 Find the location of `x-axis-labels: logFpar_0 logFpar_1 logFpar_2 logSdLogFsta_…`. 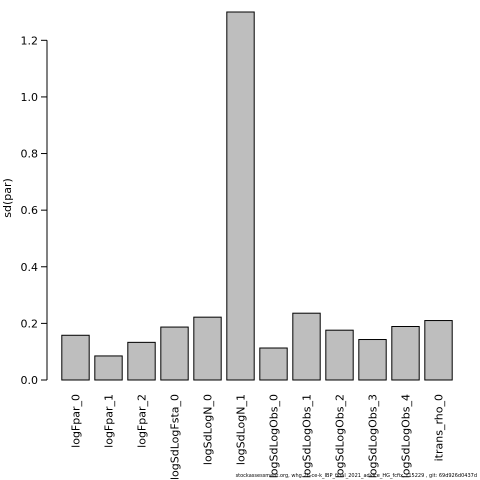

x-axis-labels: logFpar_0 logFpar_1 logFpar_2 logSdLogFsta_… is located at coordinates (258, 437).